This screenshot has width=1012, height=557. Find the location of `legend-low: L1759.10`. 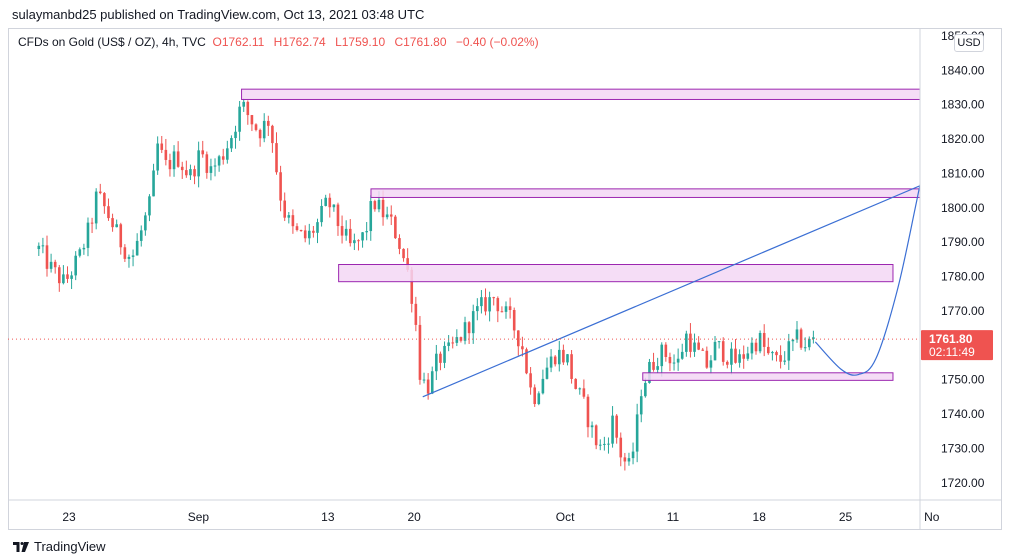

legend-low: L1759.10 is located at coordinates (360, 42).